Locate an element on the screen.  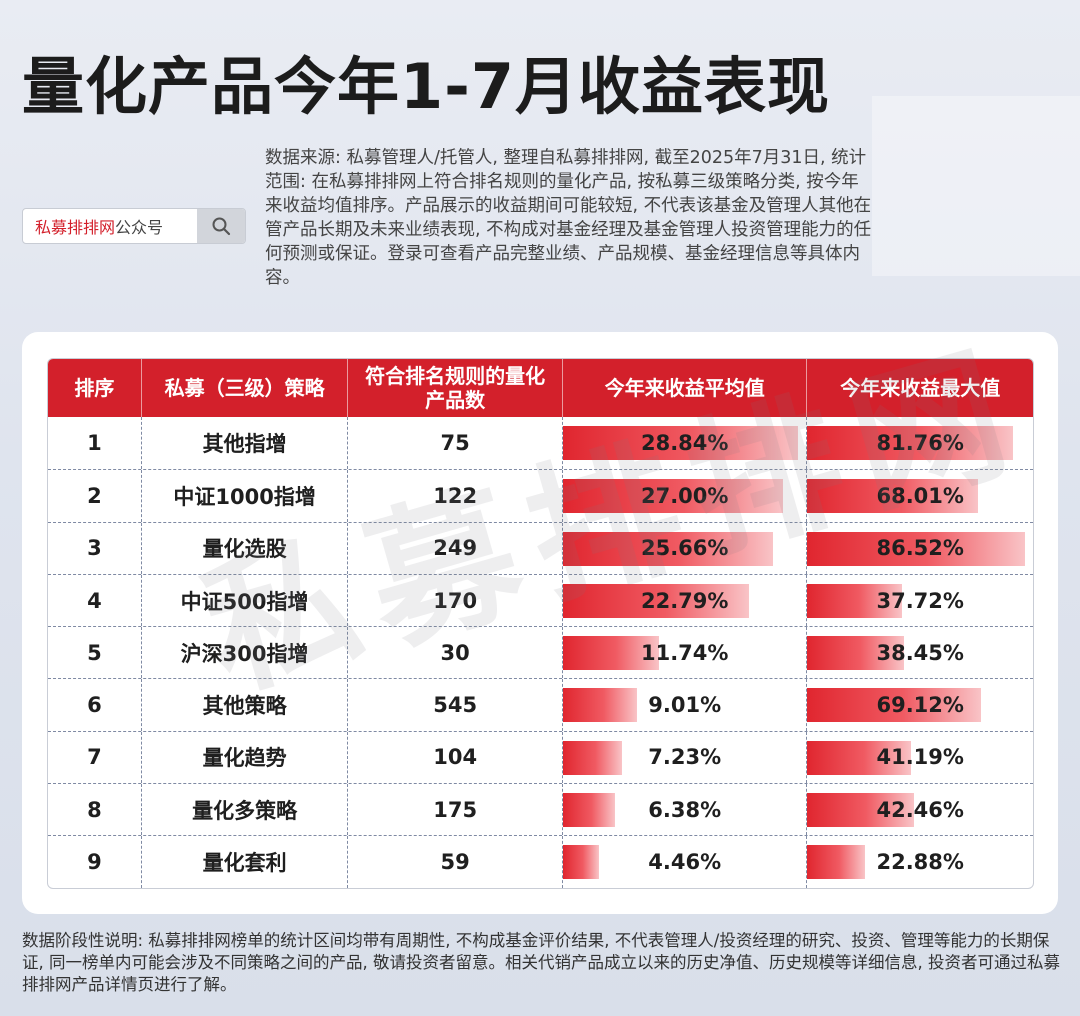
avg-return-label: 6.38% is located at coordinates (685, 809).